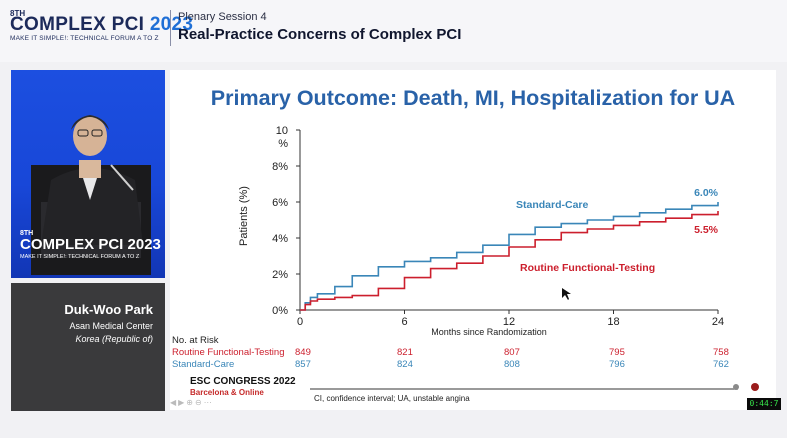  I want to click on x-tick-label: 12, so click(509, 322).